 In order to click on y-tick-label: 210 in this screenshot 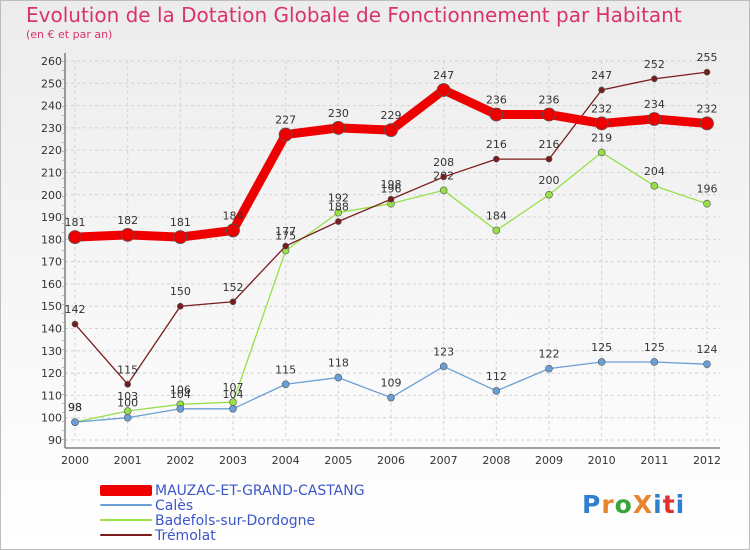, I will do `click(51, 172)`.